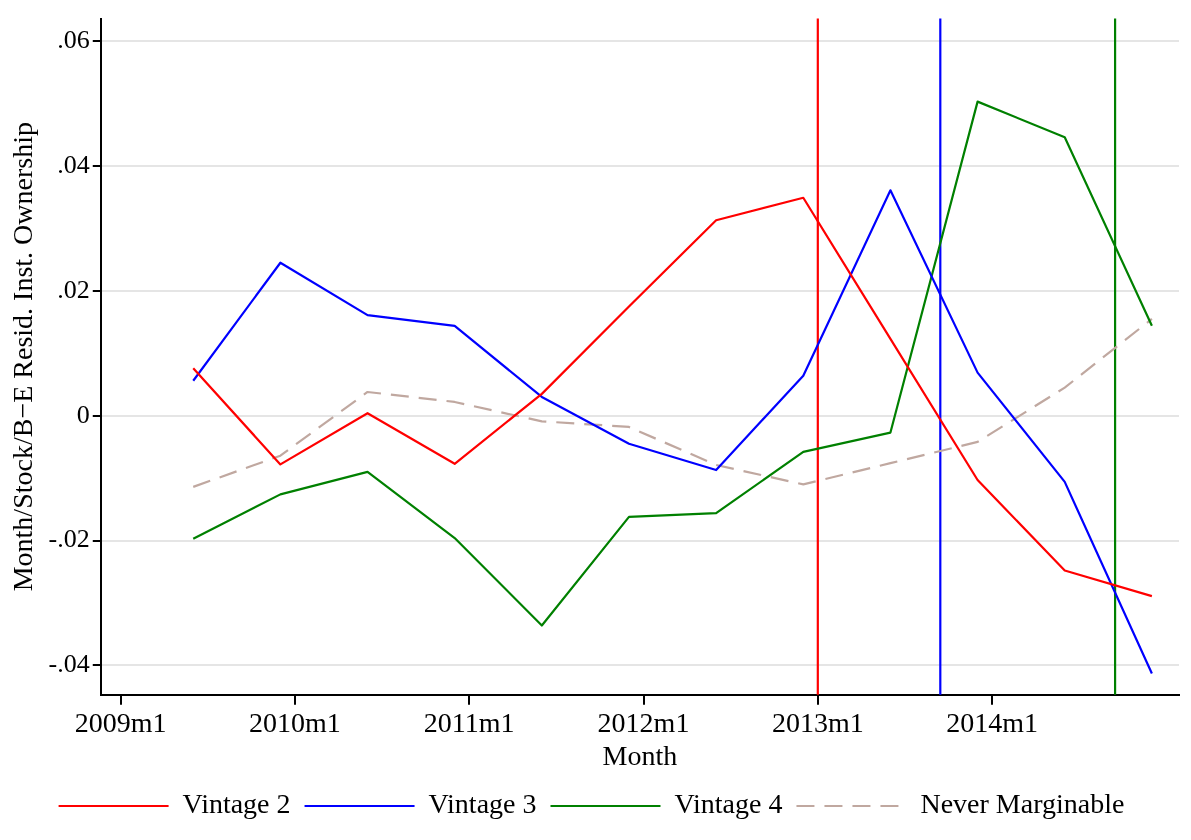 This screenshot has width=1191, height=840. Describe the element at coordinates (69, 539) in the screenshot. I see `y-tick-label: -.02` at that location.